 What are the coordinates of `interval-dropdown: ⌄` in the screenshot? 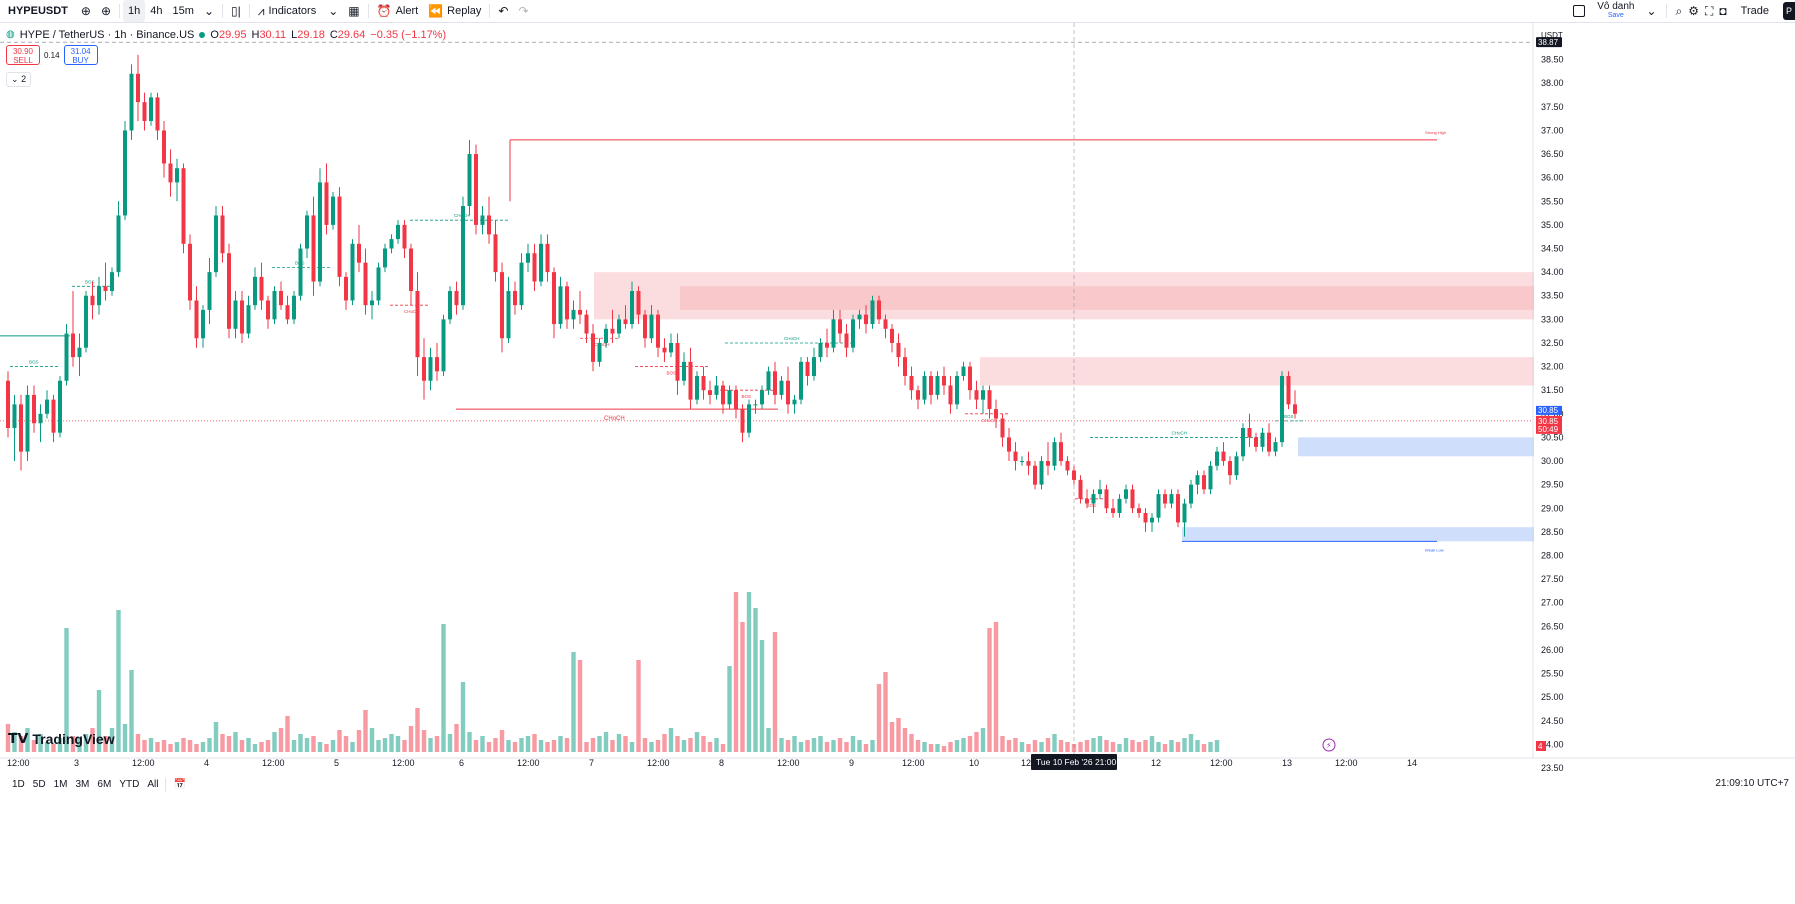 It's located at (209, 11).